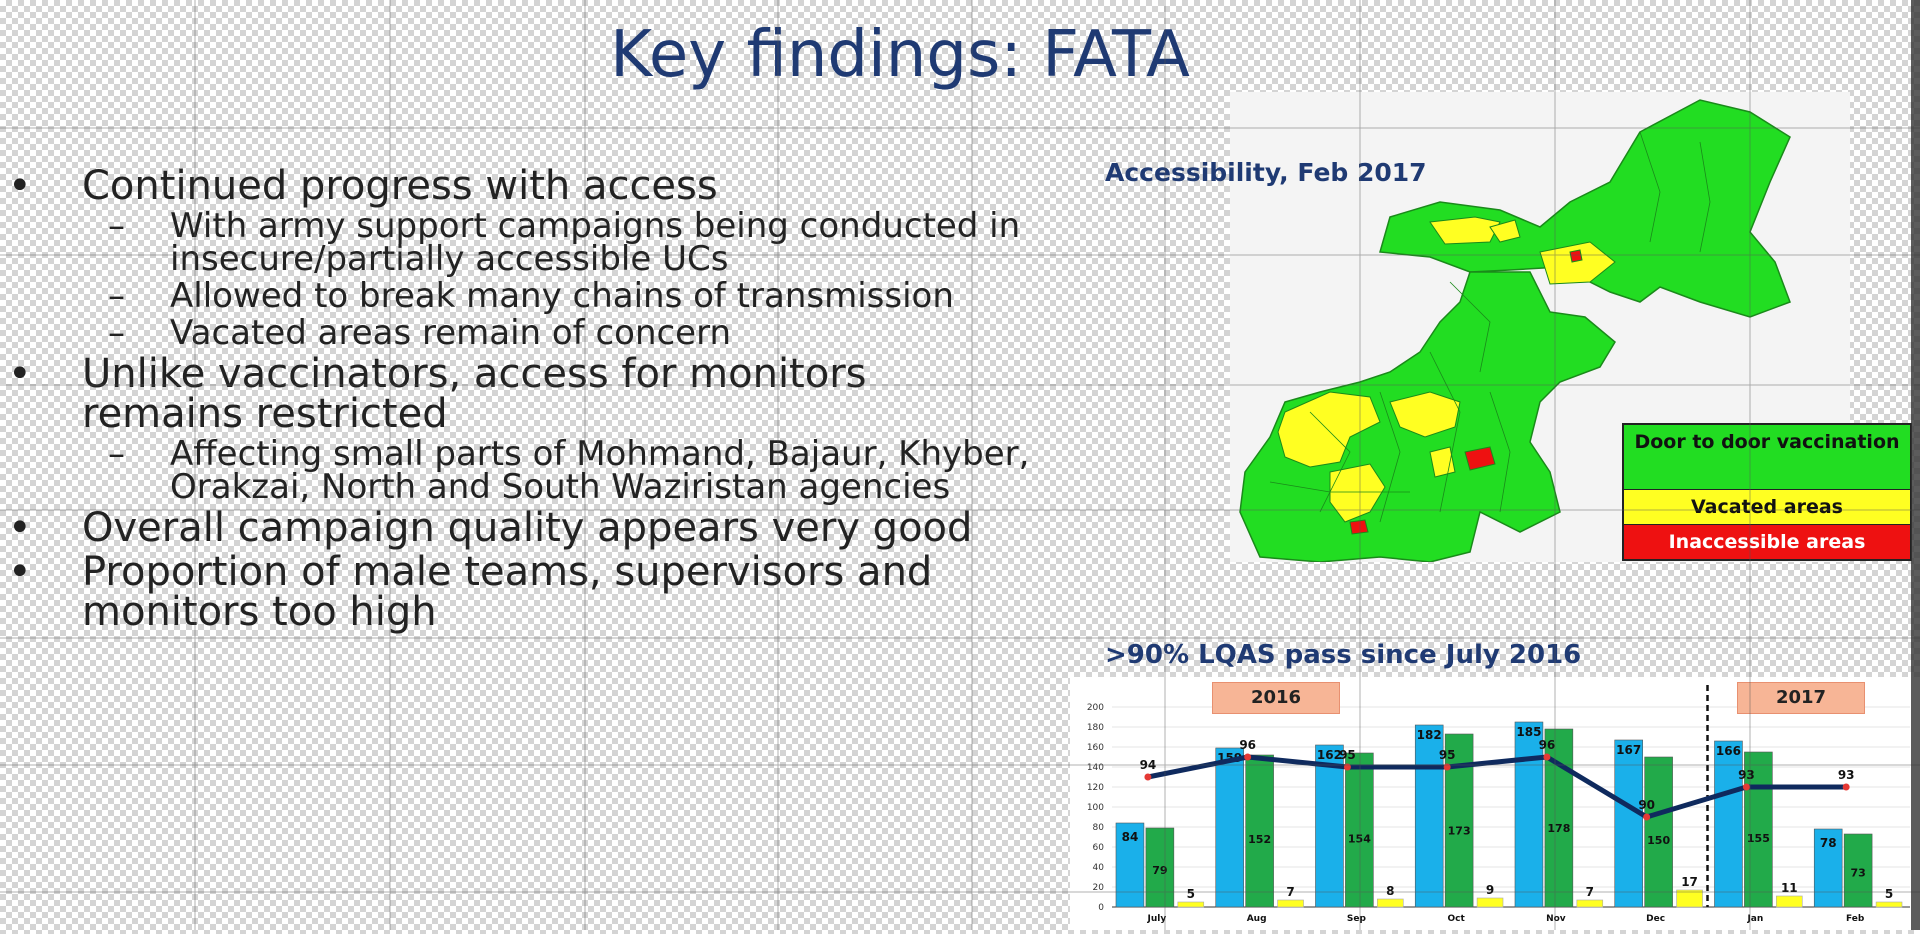  Describe the element at coordinates (1746, 775) in the screenshot. I see `pass-rate-label: 93` at that location.